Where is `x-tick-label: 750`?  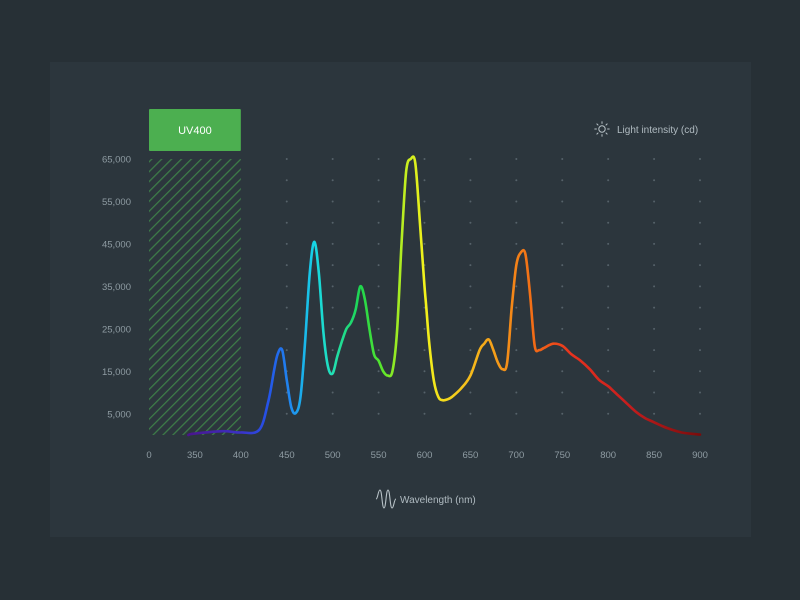 x-tick-label: 750 is located at coordinates (562, 455).